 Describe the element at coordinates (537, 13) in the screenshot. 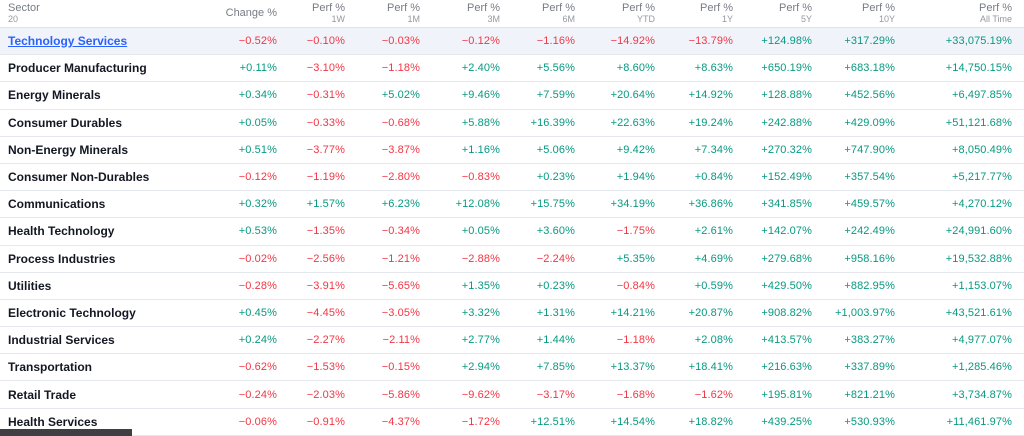

I see `column-header-6m: Perf % 6M` at that location.